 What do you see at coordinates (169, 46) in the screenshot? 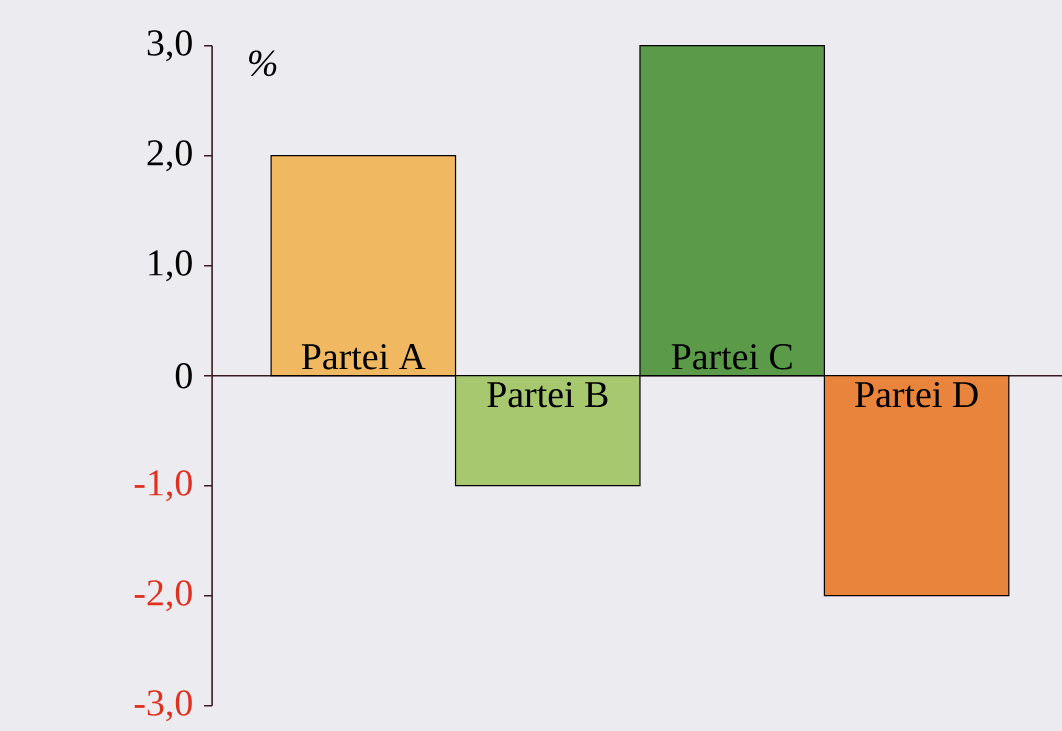
I see `y-tick-label: 3,0` at bounding box center [169, 46].